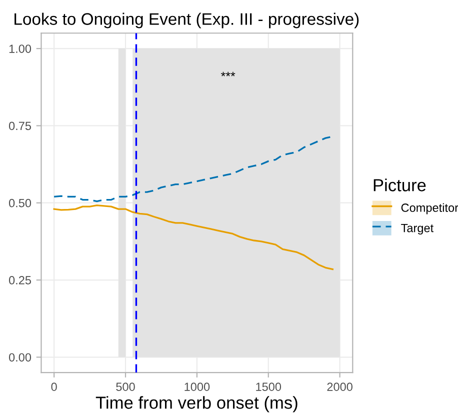  I want to click on x-tick-label: 2000, so click(339, 386).